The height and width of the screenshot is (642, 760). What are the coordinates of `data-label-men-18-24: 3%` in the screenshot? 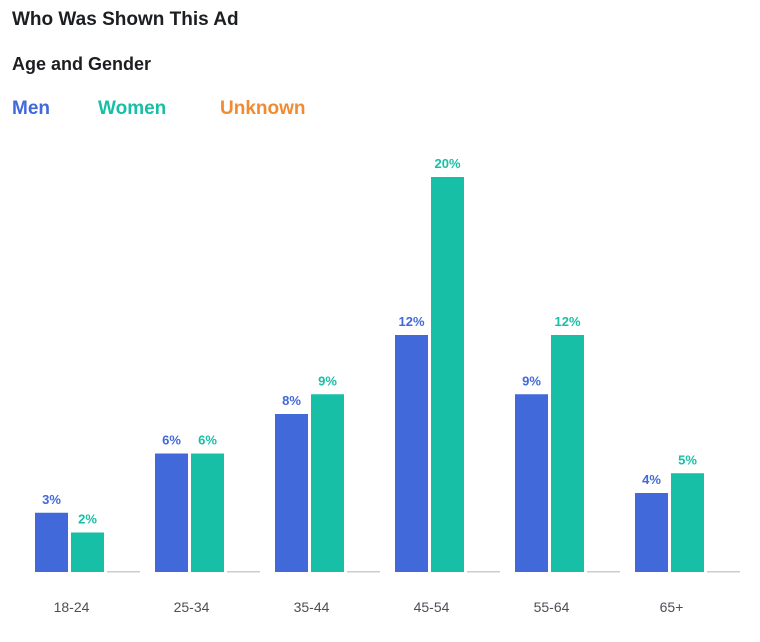 It's located at (51, 499).